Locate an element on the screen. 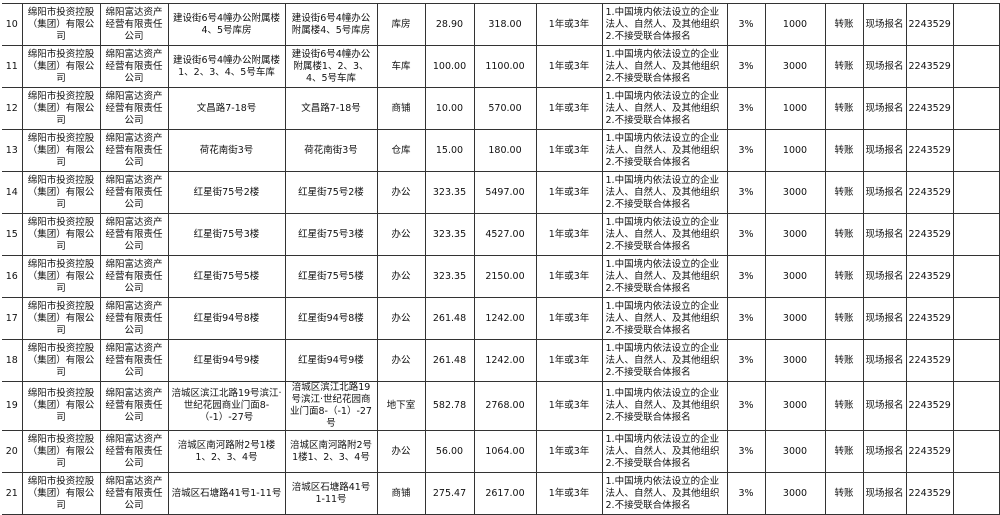 The image size is (1000, 515). cell-area: 10.00 is located at coordinates (449, 108).